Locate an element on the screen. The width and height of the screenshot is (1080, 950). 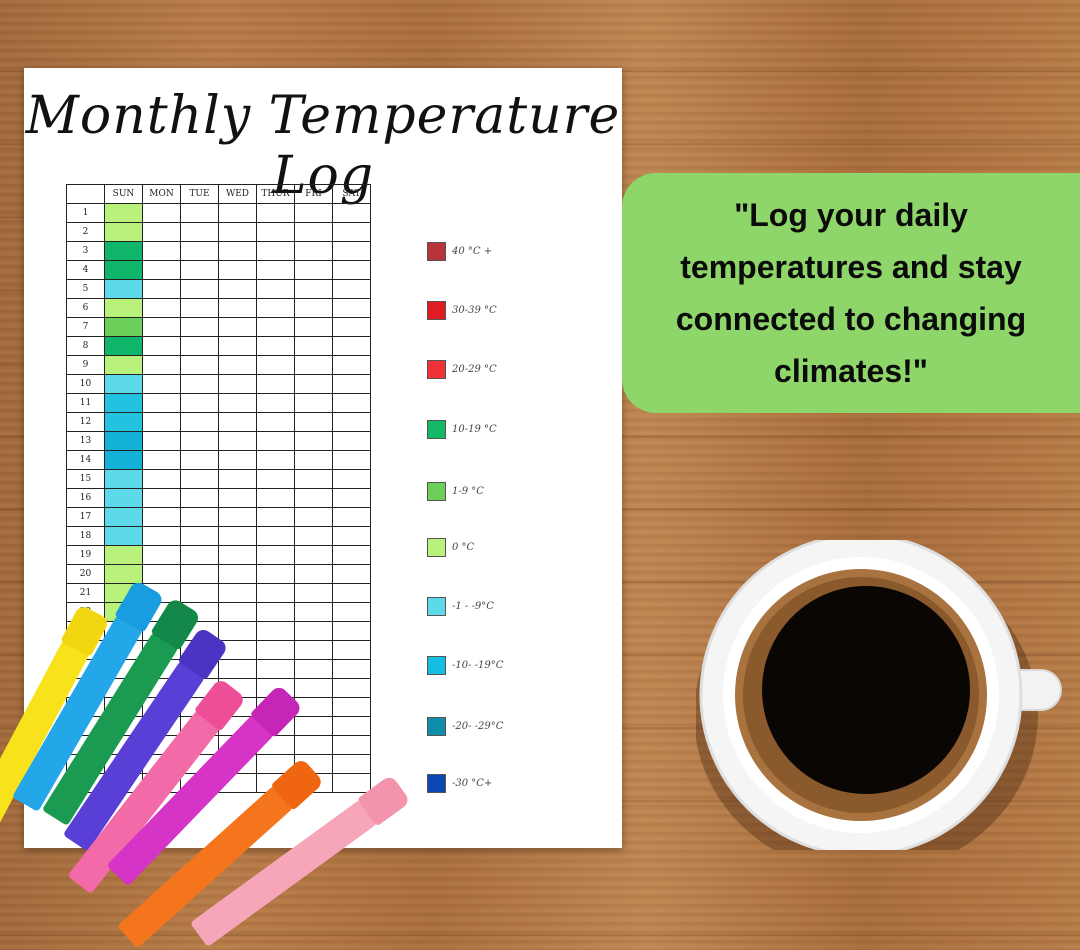
table-row: 15 is located at coordinates (218, 479).